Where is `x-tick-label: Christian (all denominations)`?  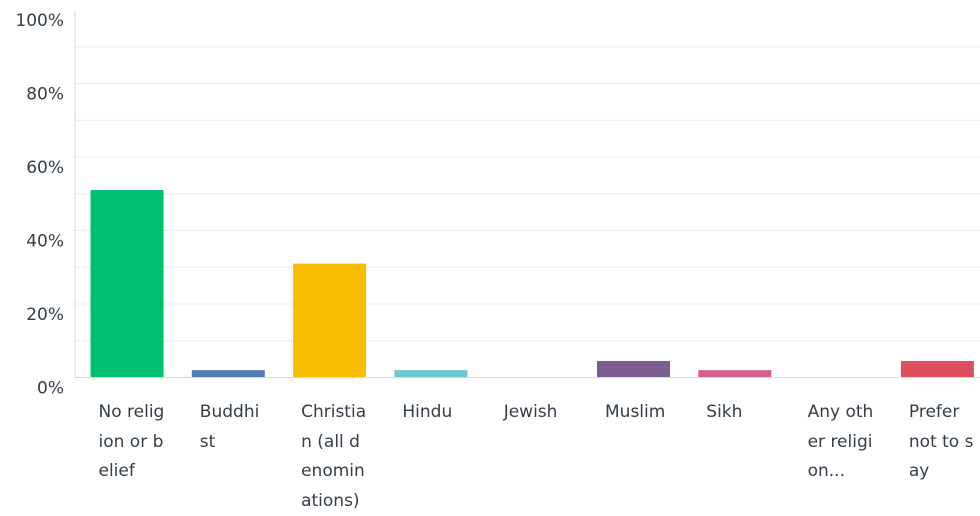
x-tick-label: Christian (all denominations) is located at coordinates (334, 456).